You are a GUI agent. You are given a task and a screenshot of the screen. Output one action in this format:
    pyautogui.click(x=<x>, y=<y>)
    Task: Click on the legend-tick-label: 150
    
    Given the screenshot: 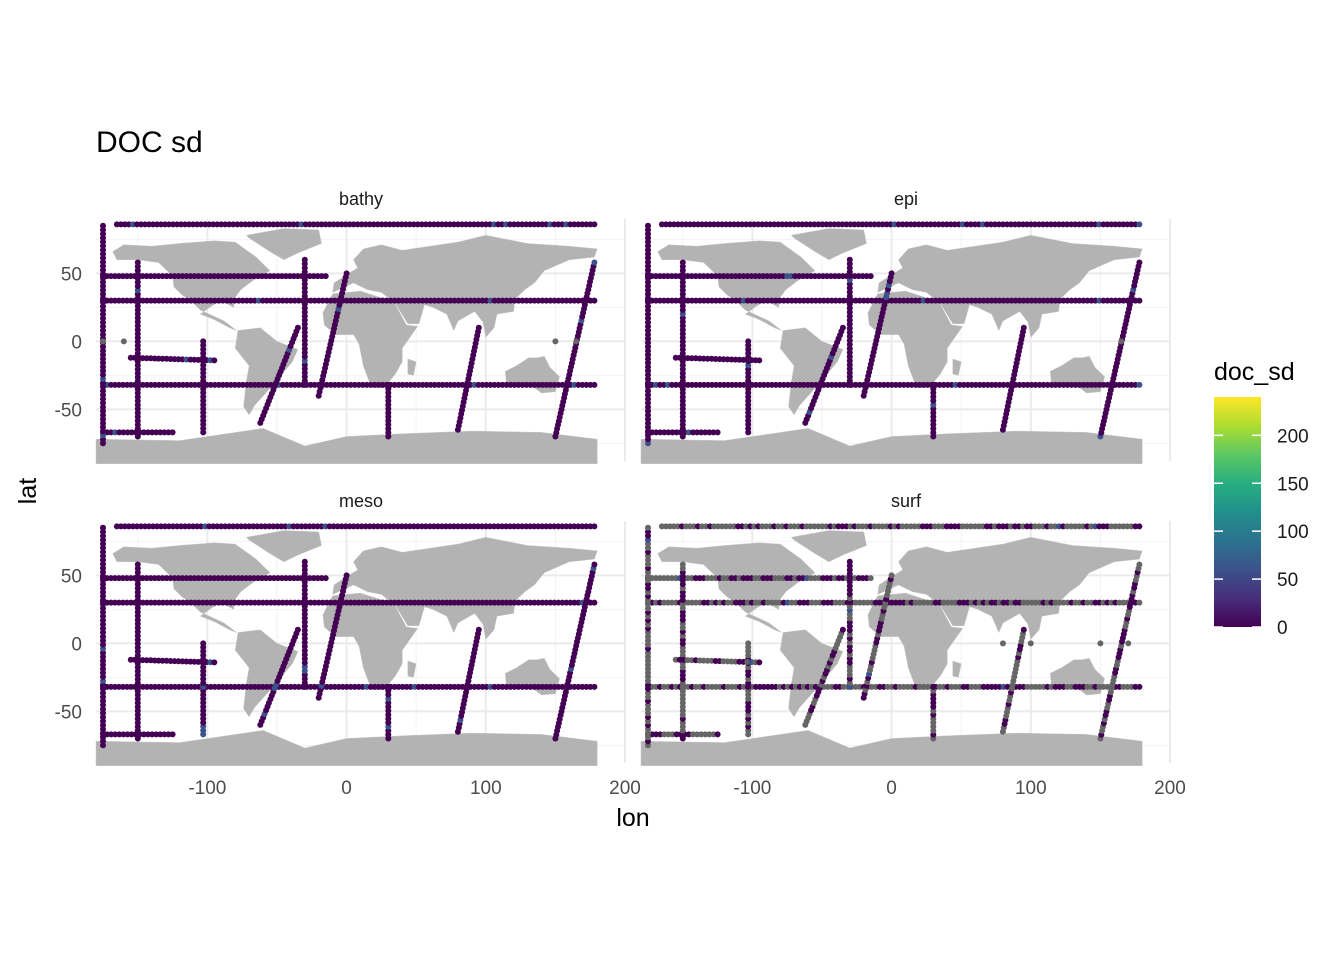 What is the action you would take?
    pyautogui.click(x=1293, y=484)
    